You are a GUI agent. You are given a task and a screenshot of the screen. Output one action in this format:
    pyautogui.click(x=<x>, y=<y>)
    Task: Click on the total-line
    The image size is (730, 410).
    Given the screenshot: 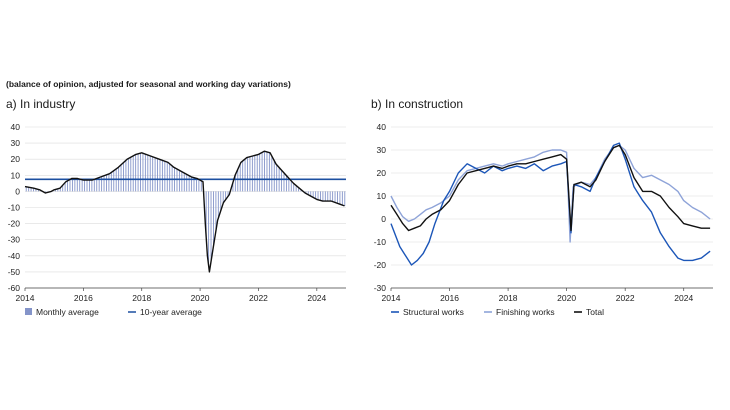 What is the action you would take?
    pyautogui.click(x=550, y=188)
    